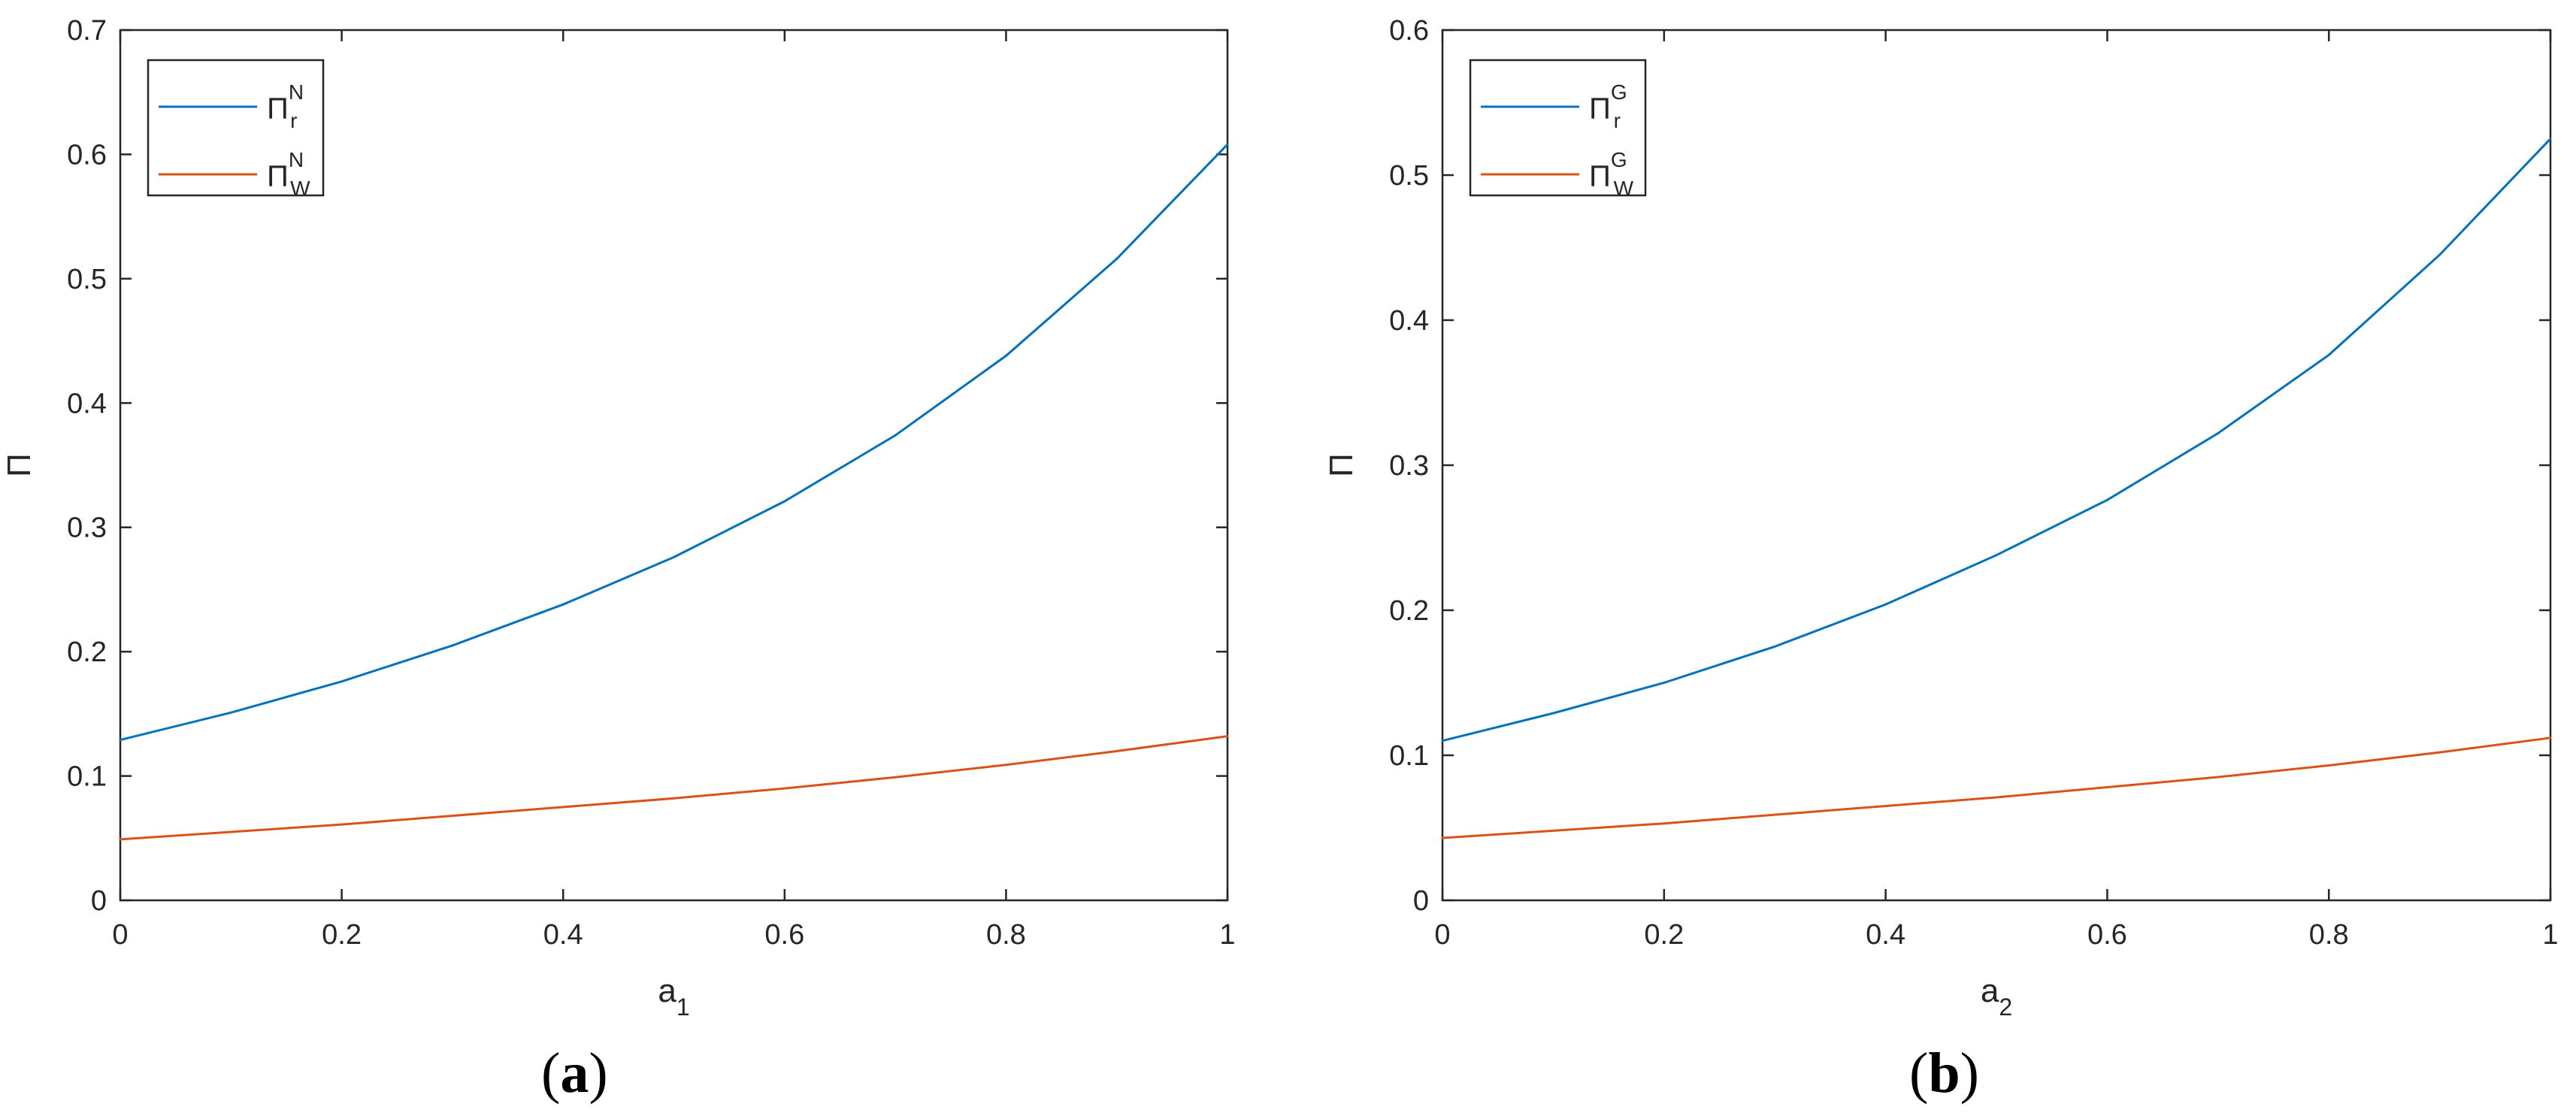 This screenshot has height=1113, width=2576. What do you see at coordinates (288, 174) in the screenshot?
I see `legend-entry: ΠN W` at bounding box center [288, 174].